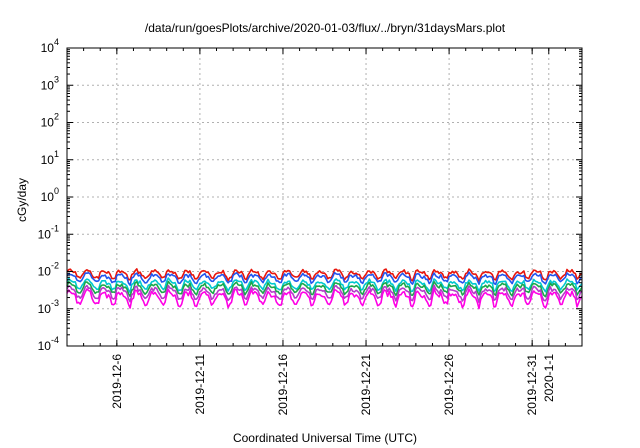 The image size is (640, 448). Describe the element at coordinates (48, 344) in the screenshot. I see `y-tick-label: 10⁻⁴` at that location.